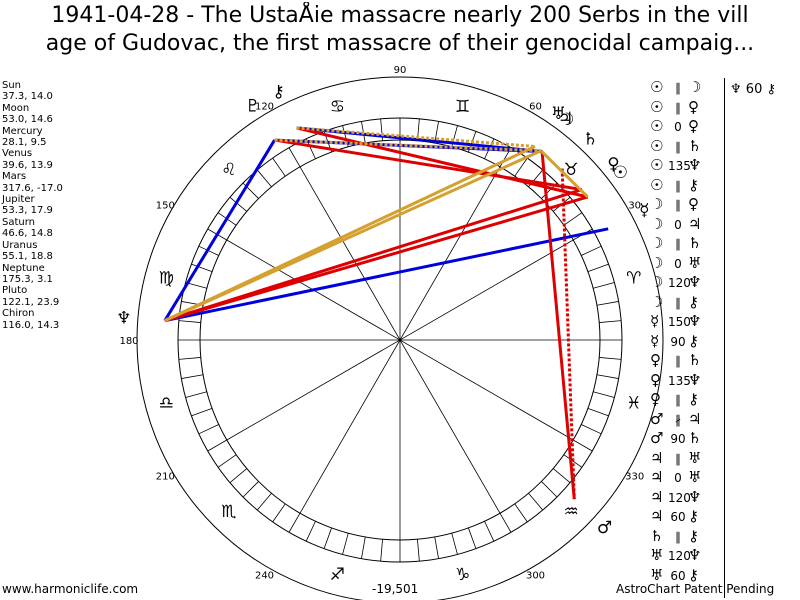 Image resolution: width=800 pixels, height=600 pixels. I want to click on planet-name: Mars, so click(14, 177).